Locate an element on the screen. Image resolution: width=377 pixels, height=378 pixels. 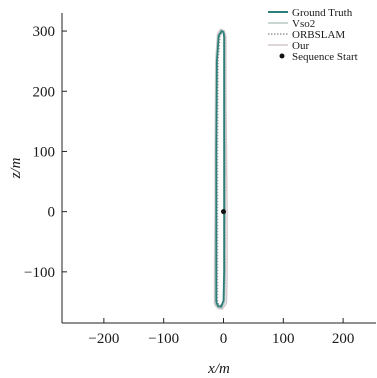
marker-layer is located at coordinates (223, 212).